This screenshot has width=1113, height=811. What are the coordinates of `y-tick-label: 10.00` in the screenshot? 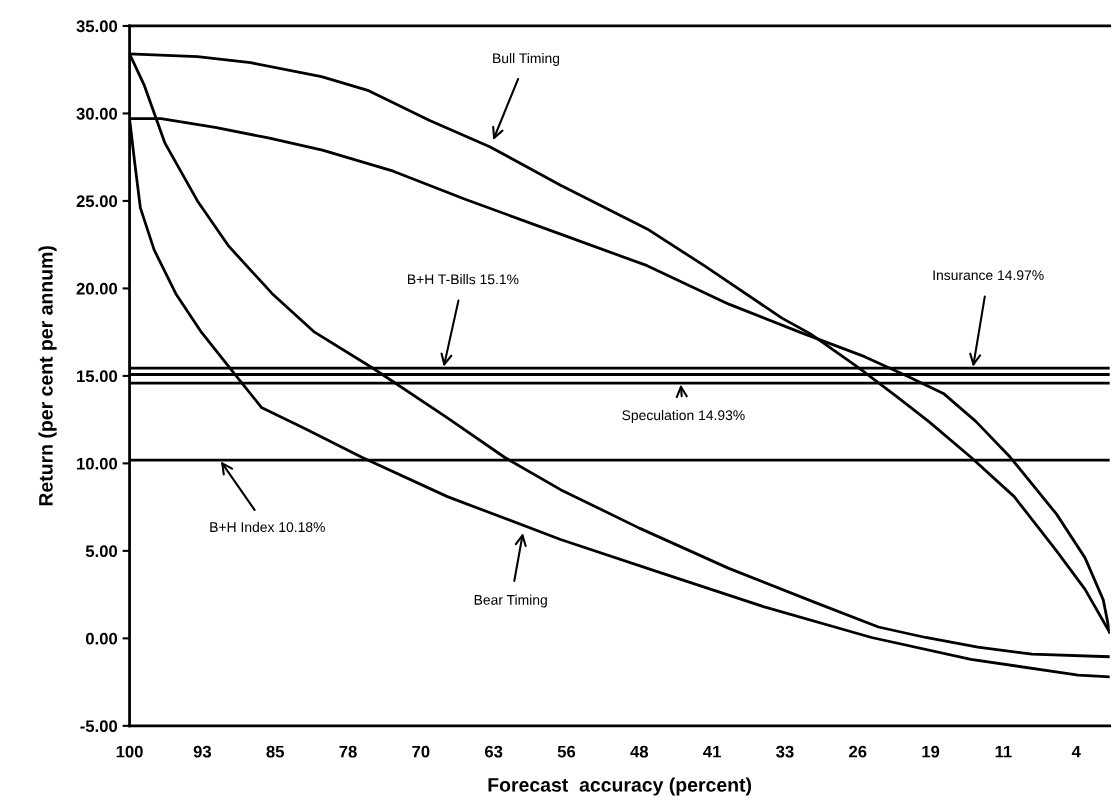 It's located at (97, 463).